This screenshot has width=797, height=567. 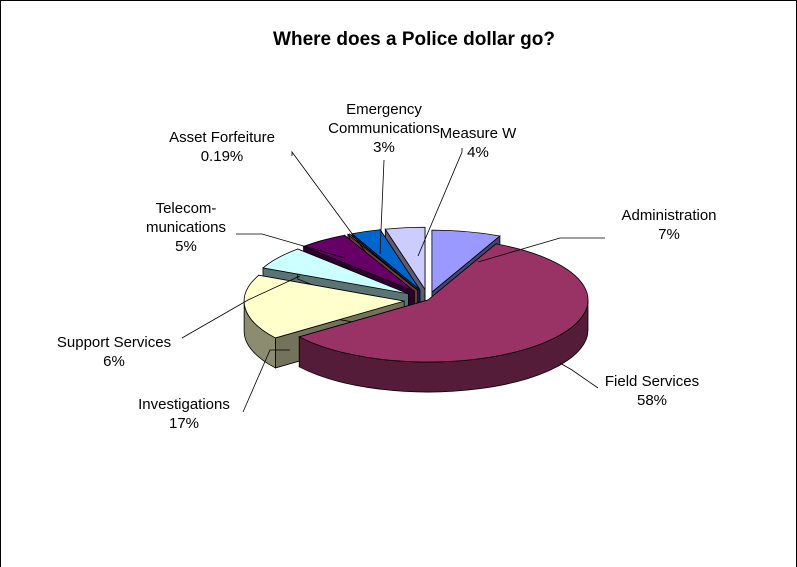 What do you see at coordinates (668, 225) in the screenshot?
I see `data-label: Administration 7%` at bounding box center [668, 225].